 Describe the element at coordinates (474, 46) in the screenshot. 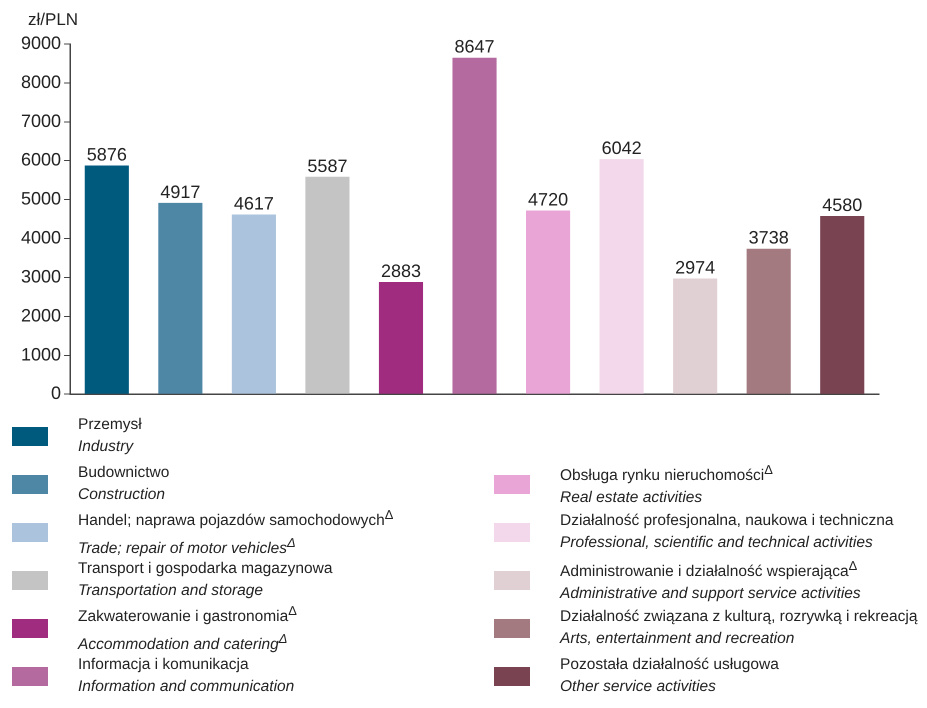

I see `data-label: 8647` at that location.